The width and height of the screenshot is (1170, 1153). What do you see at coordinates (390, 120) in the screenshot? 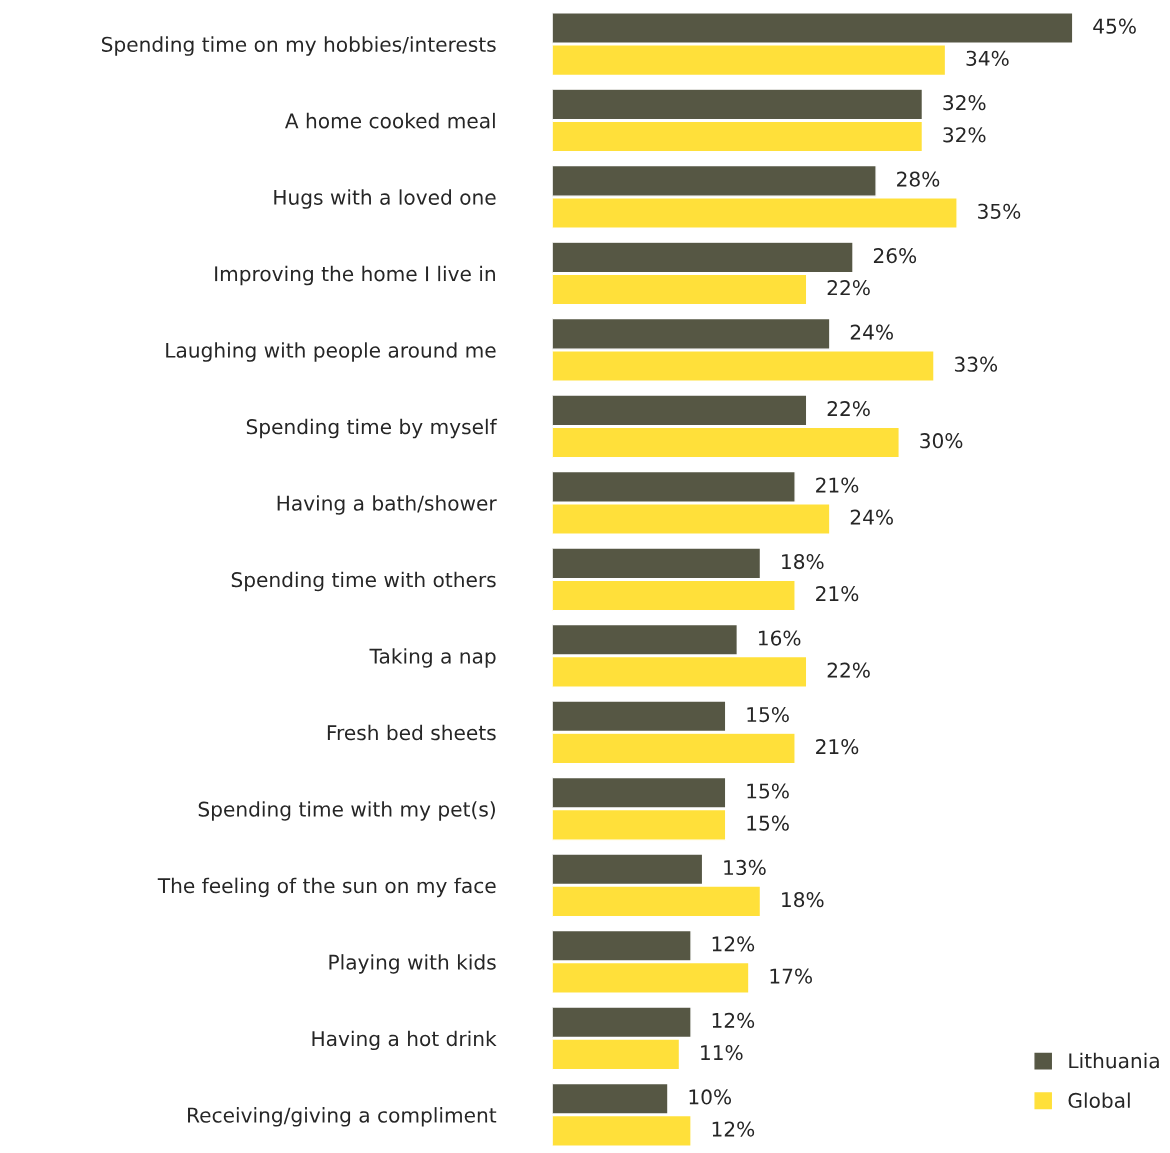
I see `y-tick-label: A home cooked meal` at bounding box center [390, 120].